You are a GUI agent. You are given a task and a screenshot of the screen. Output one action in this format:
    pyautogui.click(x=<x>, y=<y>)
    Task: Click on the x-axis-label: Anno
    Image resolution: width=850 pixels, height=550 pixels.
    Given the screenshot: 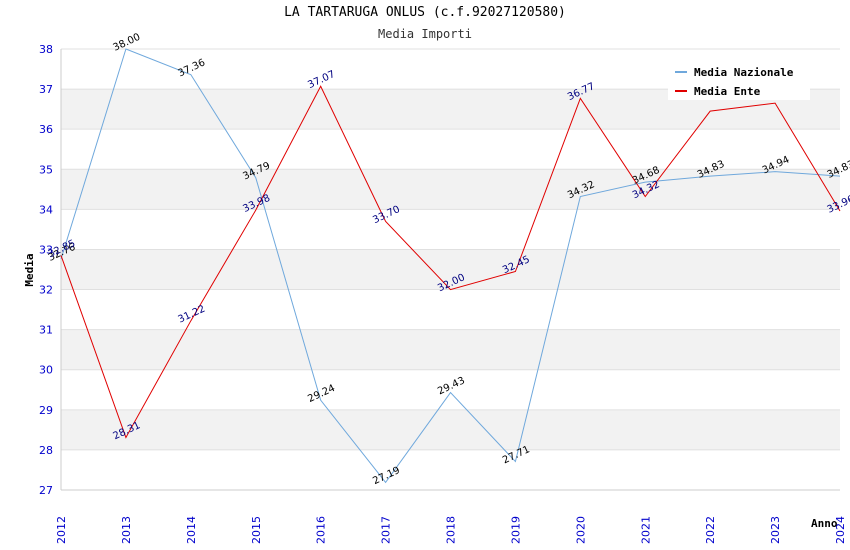 What is the action you would take?
    pyautogui.click(x=824, y=523)
    